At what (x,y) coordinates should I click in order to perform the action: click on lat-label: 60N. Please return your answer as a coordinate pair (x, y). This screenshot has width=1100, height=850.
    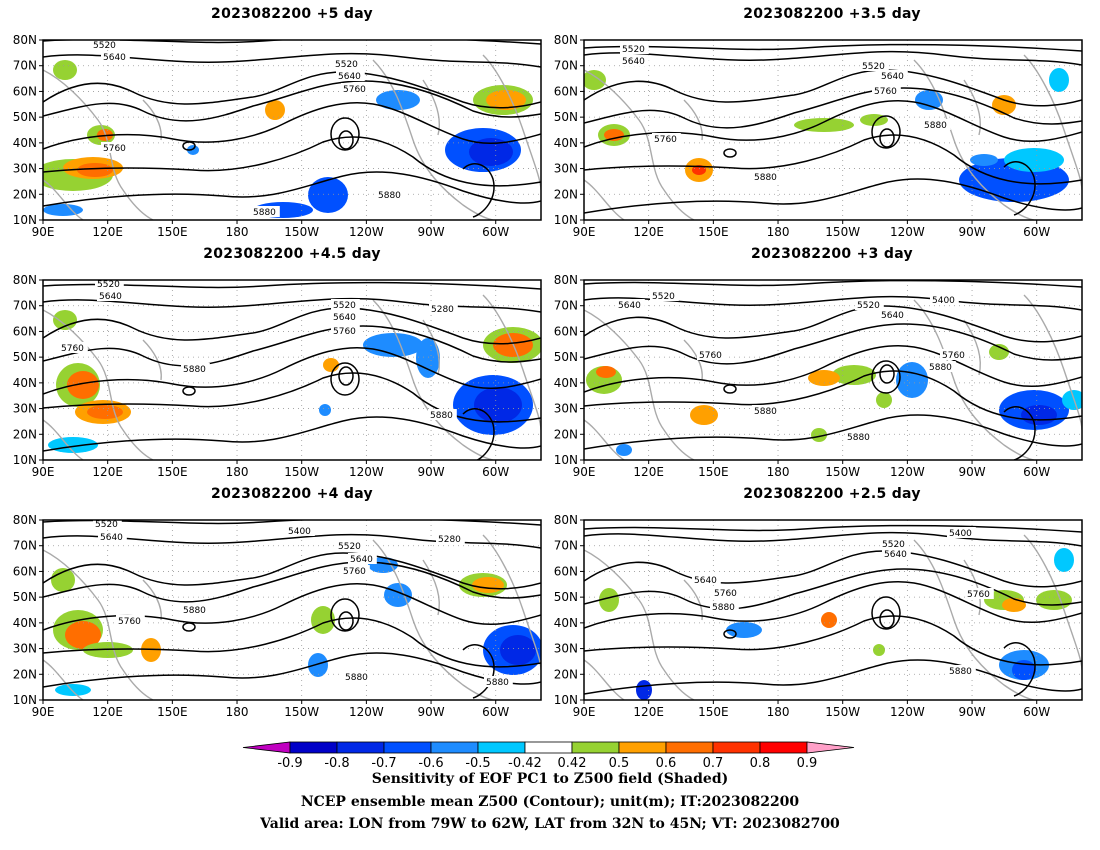
    Looking at the image, I should click on (25, 571).